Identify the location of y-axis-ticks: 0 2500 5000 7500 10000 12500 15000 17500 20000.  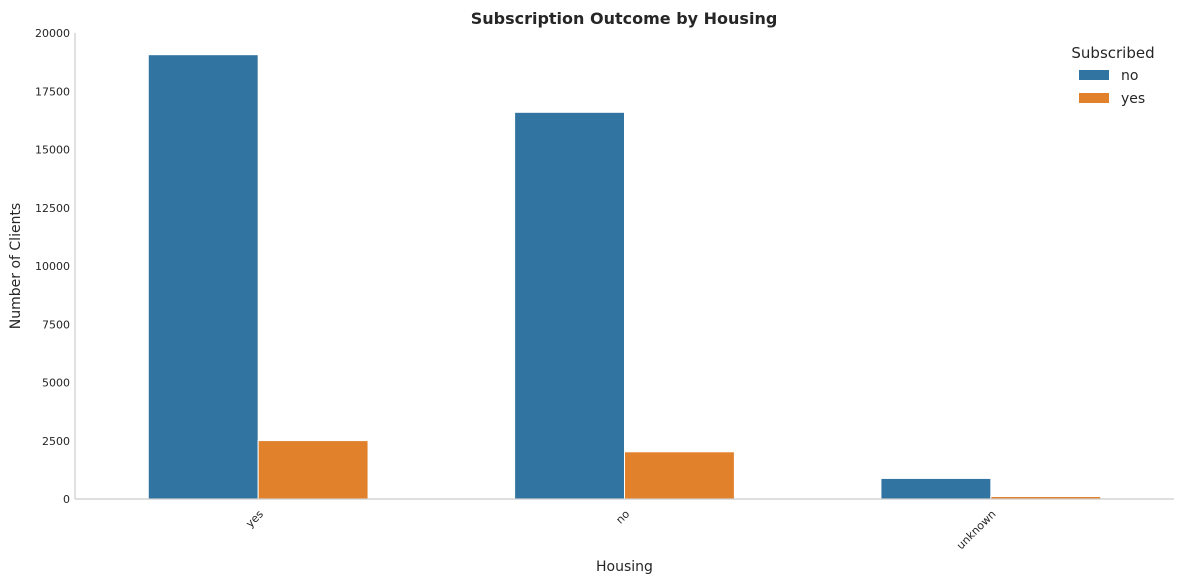
(52, 266).